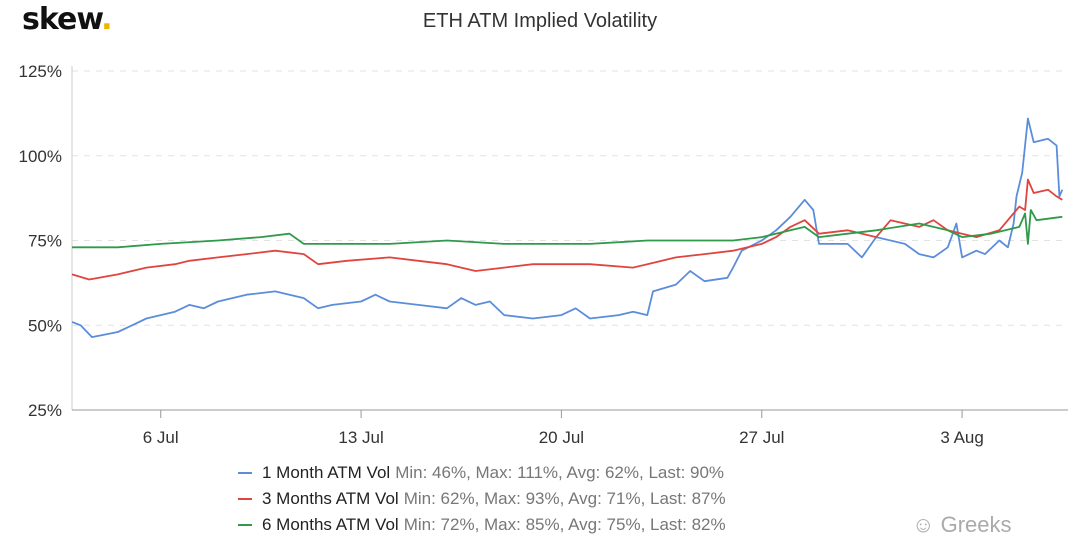 The height and width of the screenshot is (543, 1080). Describe the element at coordinates (330, 524) in the screenshot. I see `legend-series-name: 6 Months ATM Vol` at that location.